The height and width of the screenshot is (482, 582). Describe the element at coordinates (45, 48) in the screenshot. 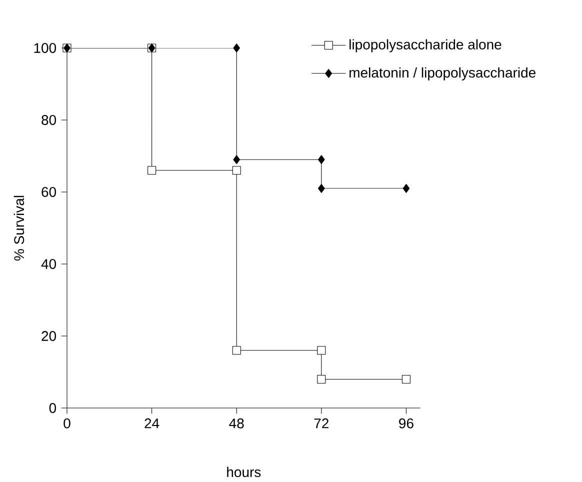

I see `y-tick-label: 100` at that location.